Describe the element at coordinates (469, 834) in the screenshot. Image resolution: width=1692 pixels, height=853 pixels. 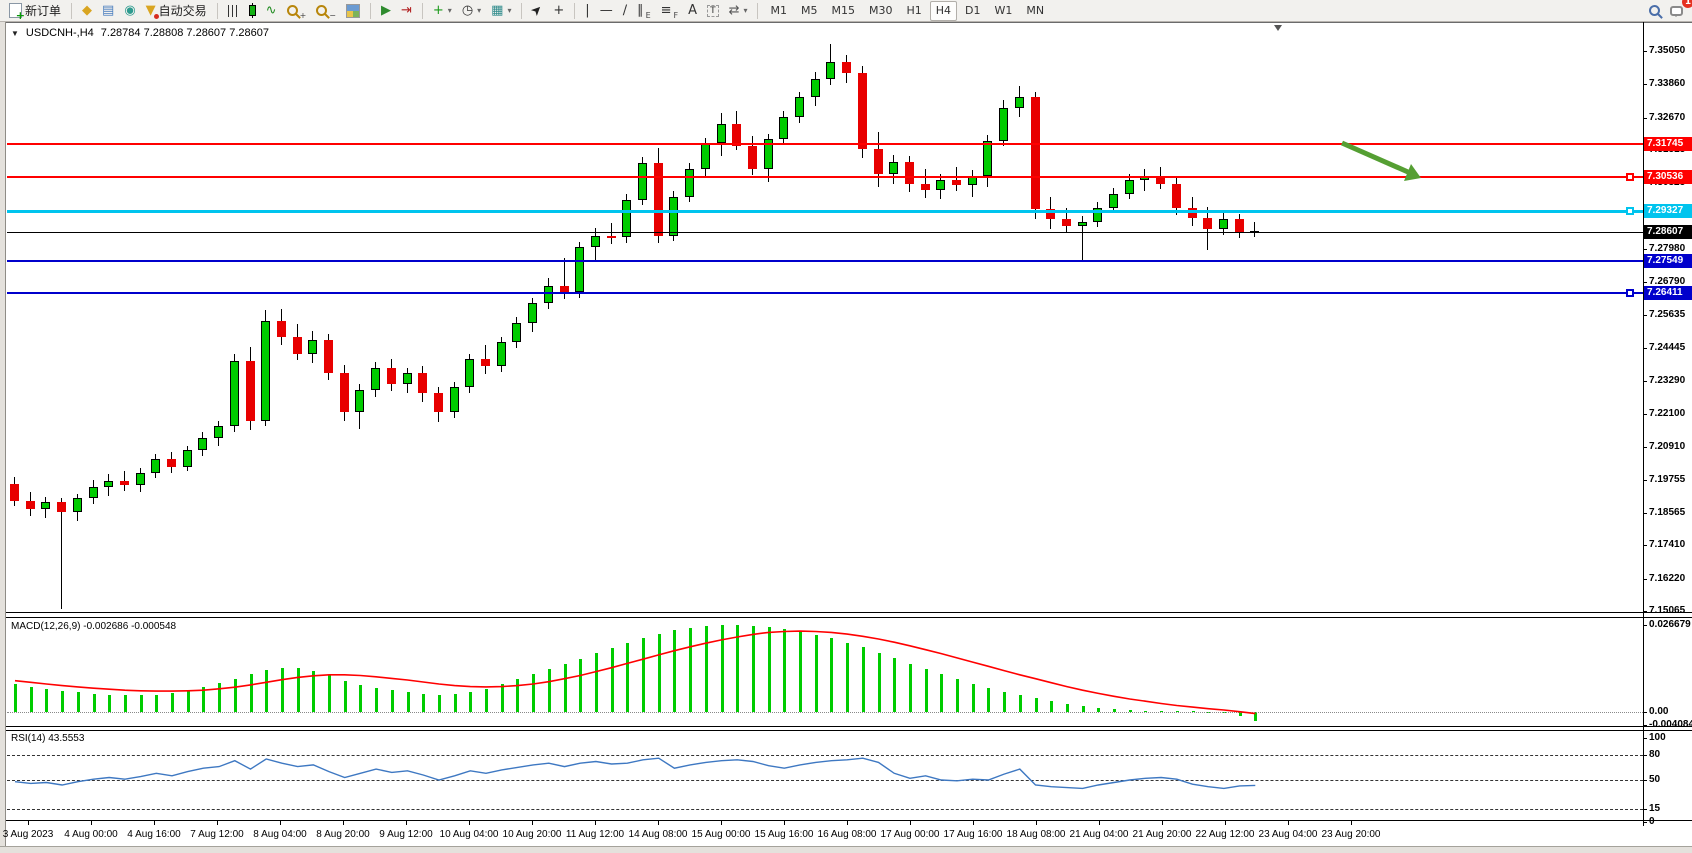
I see `time-axis-label: 10 Aug 04:00` at that location.